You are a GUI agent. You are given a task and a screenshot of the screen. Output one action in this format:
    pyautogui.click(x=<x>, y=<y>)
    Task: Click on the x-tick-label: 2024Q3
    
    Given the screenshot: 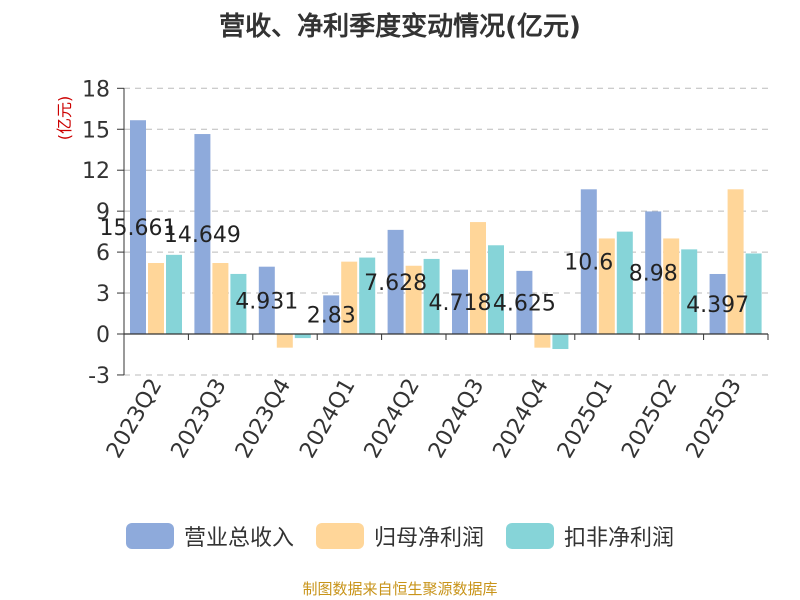 What is the action you would take?
    pyautogui.click(x=456, y=419)
    